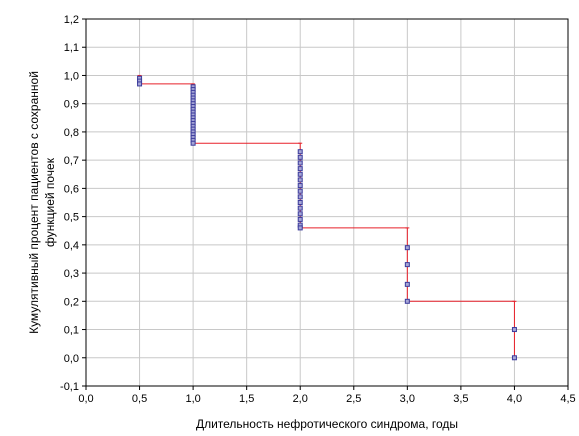 The height and width of the screenshot is (436, 579). Describe the element at coordinates (69, 387) in the screenshot. I see `y-tick-label: -0,1` at that location.